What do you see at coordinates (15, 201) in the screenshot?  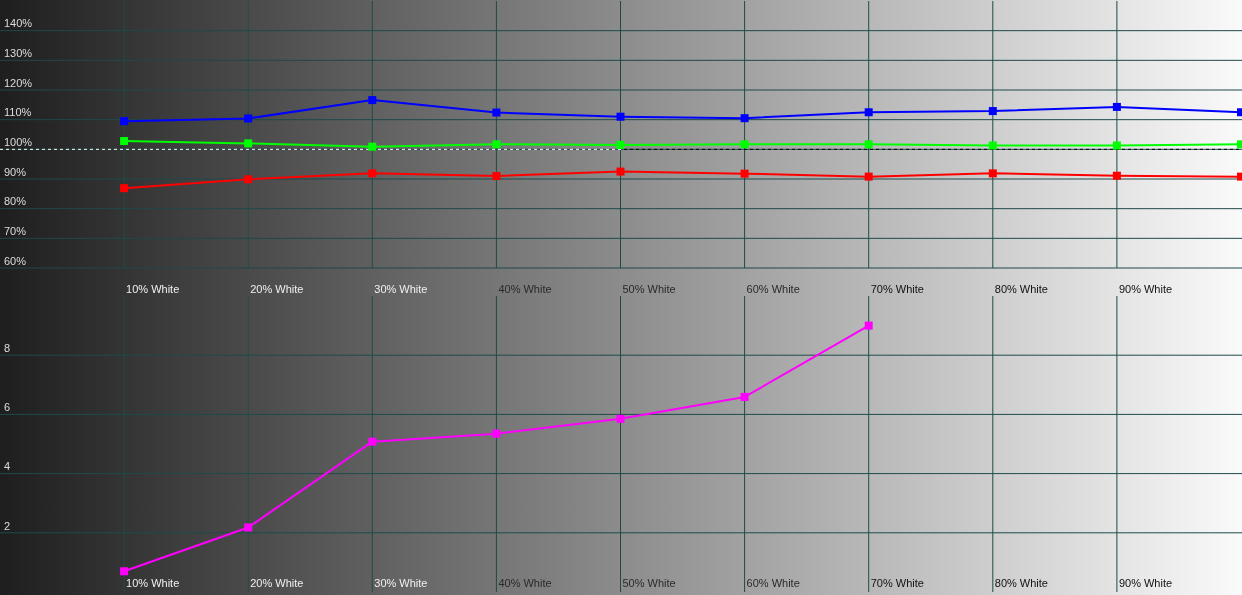 I see `y-tick-label: 80%` at bounding box center [15, 201].